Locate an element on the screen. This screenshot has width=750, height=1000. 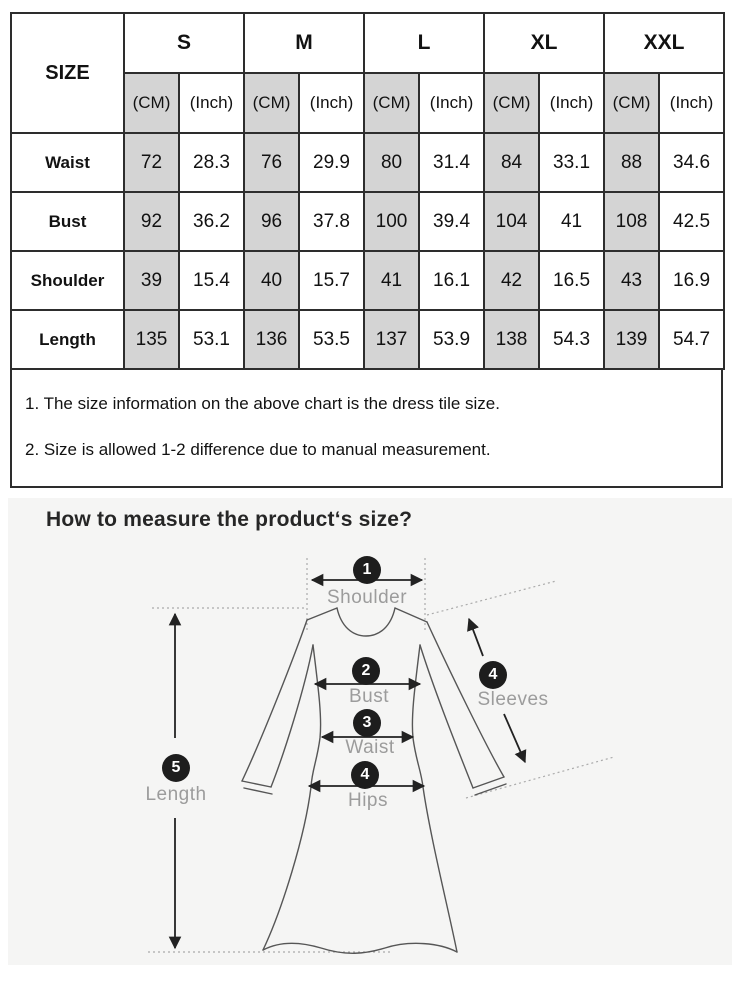
marker-label-hips: Hips is located at coordinates (368, 800).